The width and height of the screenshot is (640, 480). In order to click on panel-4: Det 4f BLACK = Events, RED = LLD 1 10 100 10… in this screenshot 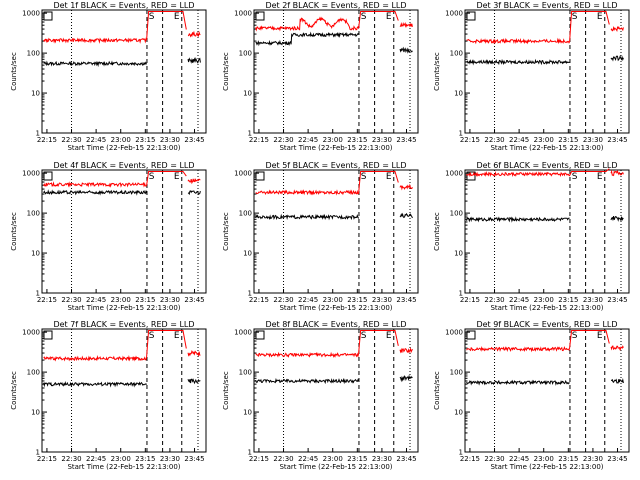, I will do `click(108, 236)`.